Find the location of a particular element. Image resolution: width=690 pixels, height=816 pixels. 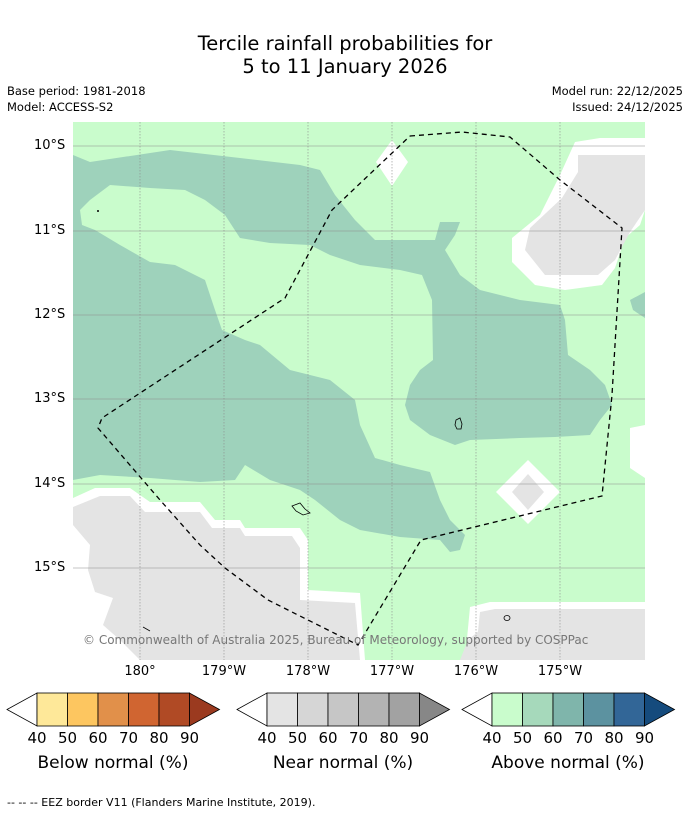

colorbar-title-below: Below normal (%) is located at coordinates (113, 763).